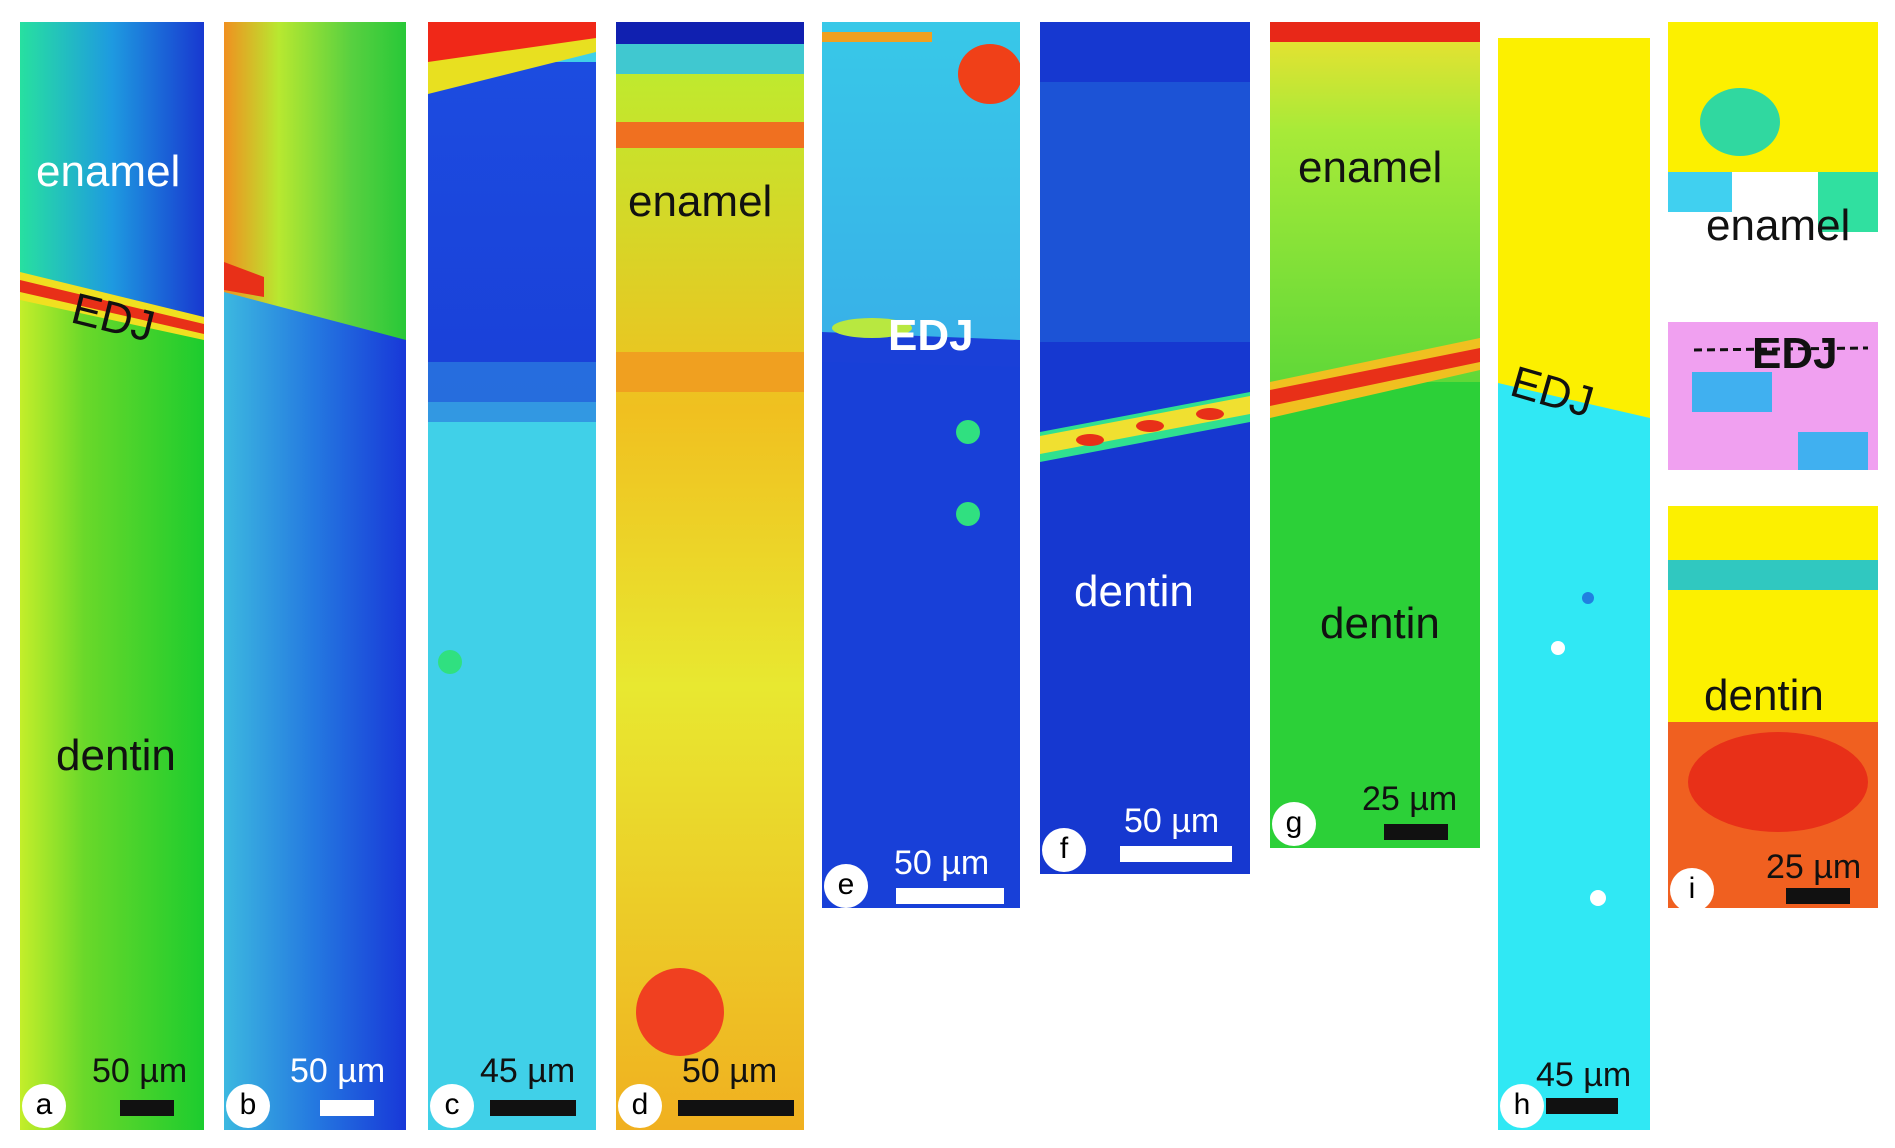  I want to click on panel-i: enamel EDJ dentin 25 µm i, so click(1773, 465).